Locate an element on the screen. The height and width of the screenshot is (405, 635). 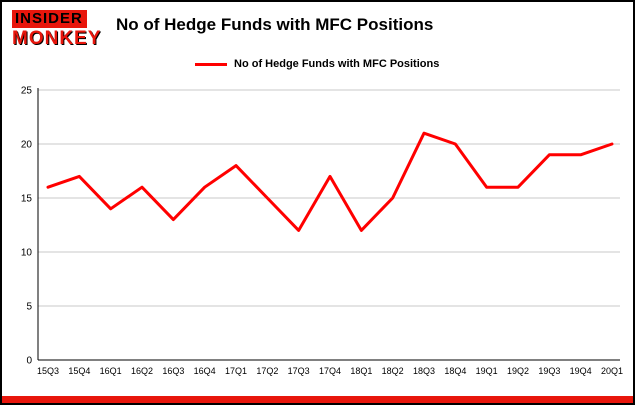
insider-monkey-logo: INSIDER MONKEY is located at coordinates (62, 29).